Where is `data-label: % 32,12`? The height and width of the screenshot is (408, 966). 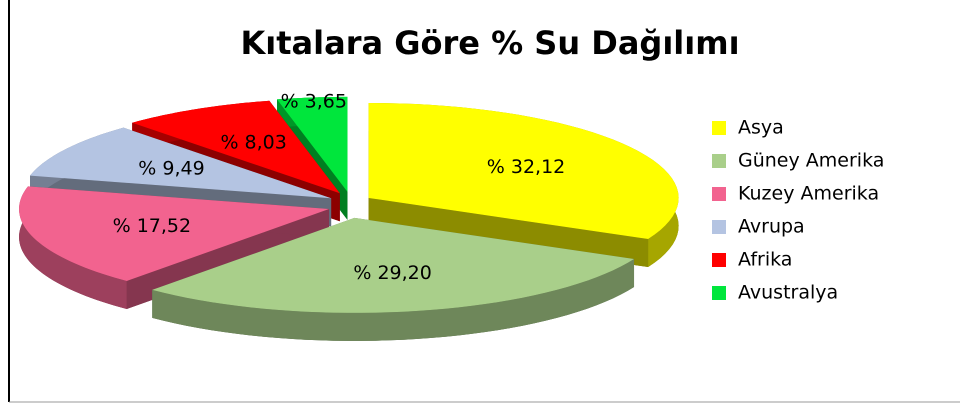
data-label: % 32,12 is located at coordinates (526, 167).